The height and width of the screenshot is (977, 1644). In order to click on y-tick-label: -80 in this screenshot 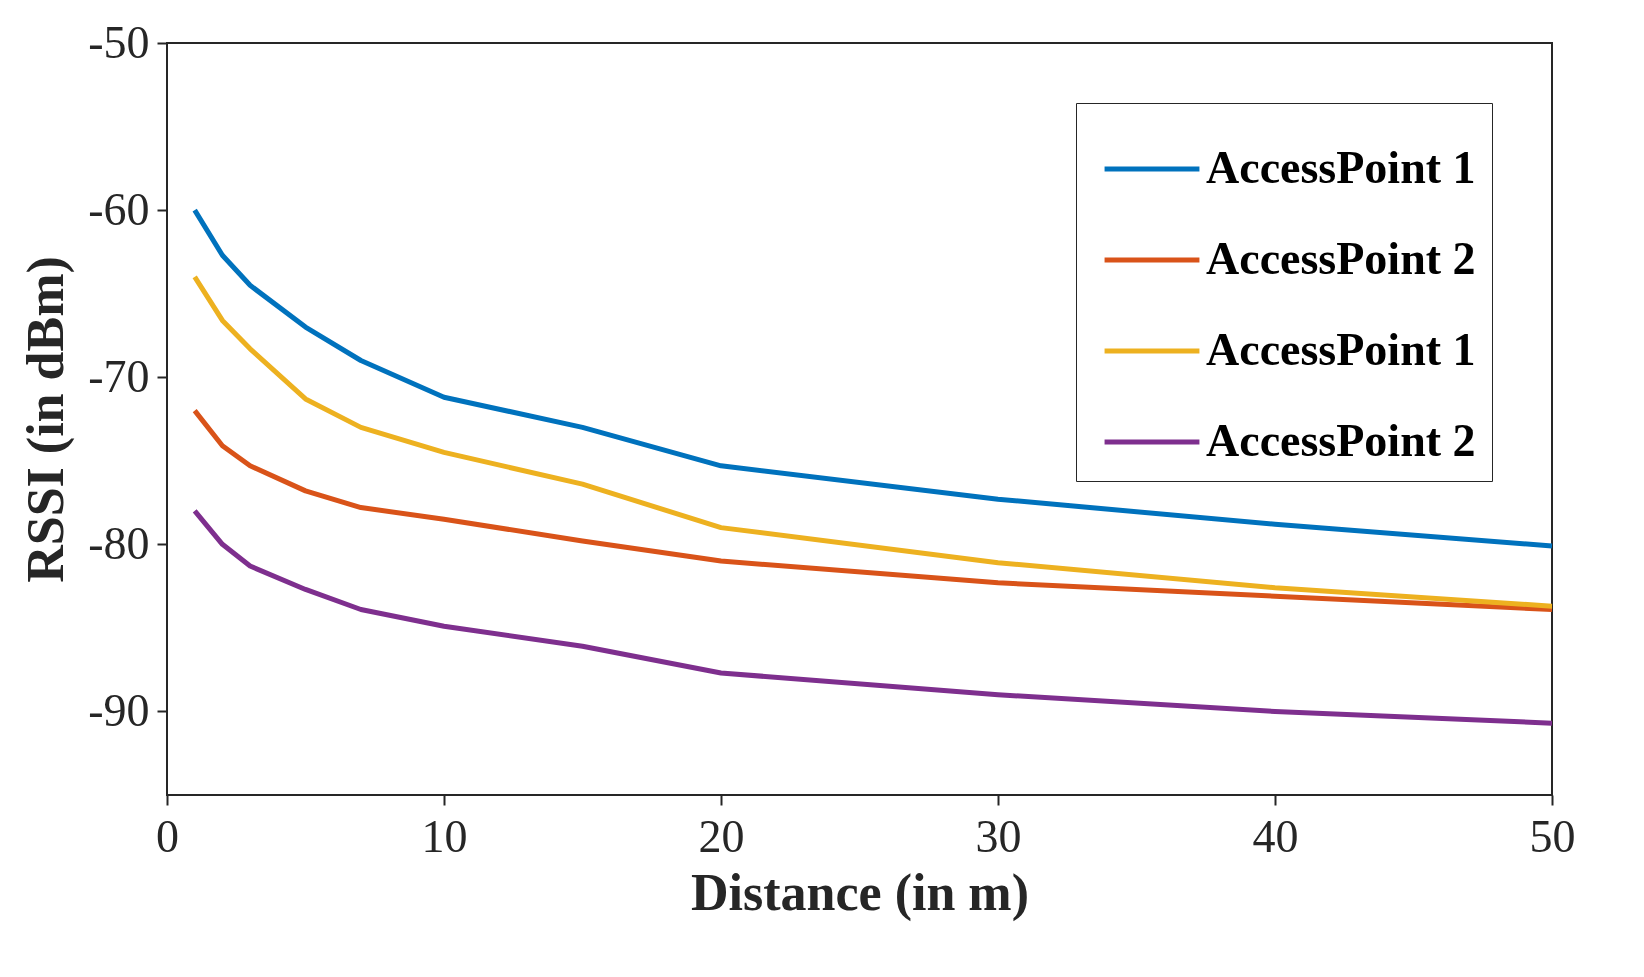, I will do `click(119, 543)`.